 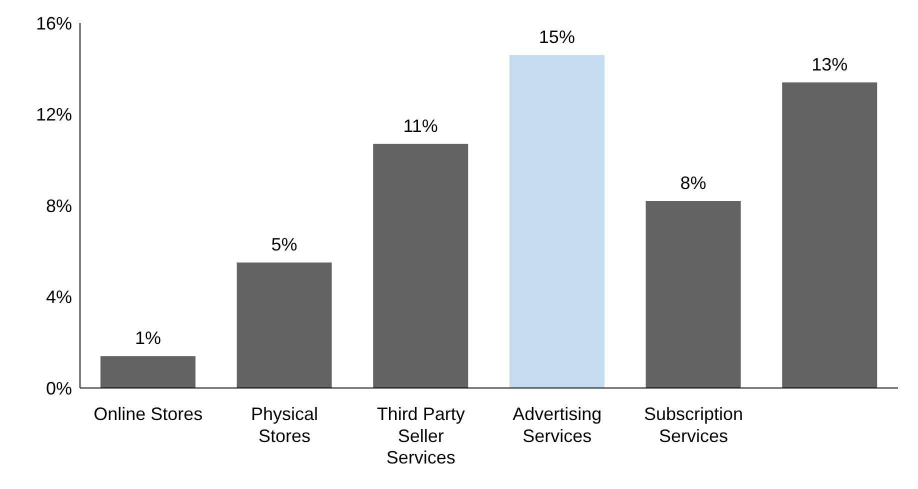 What do you see at coordinates (147, 338) in the screenshot?
I see `data-label: 1%` at bounding box center [147, 338].